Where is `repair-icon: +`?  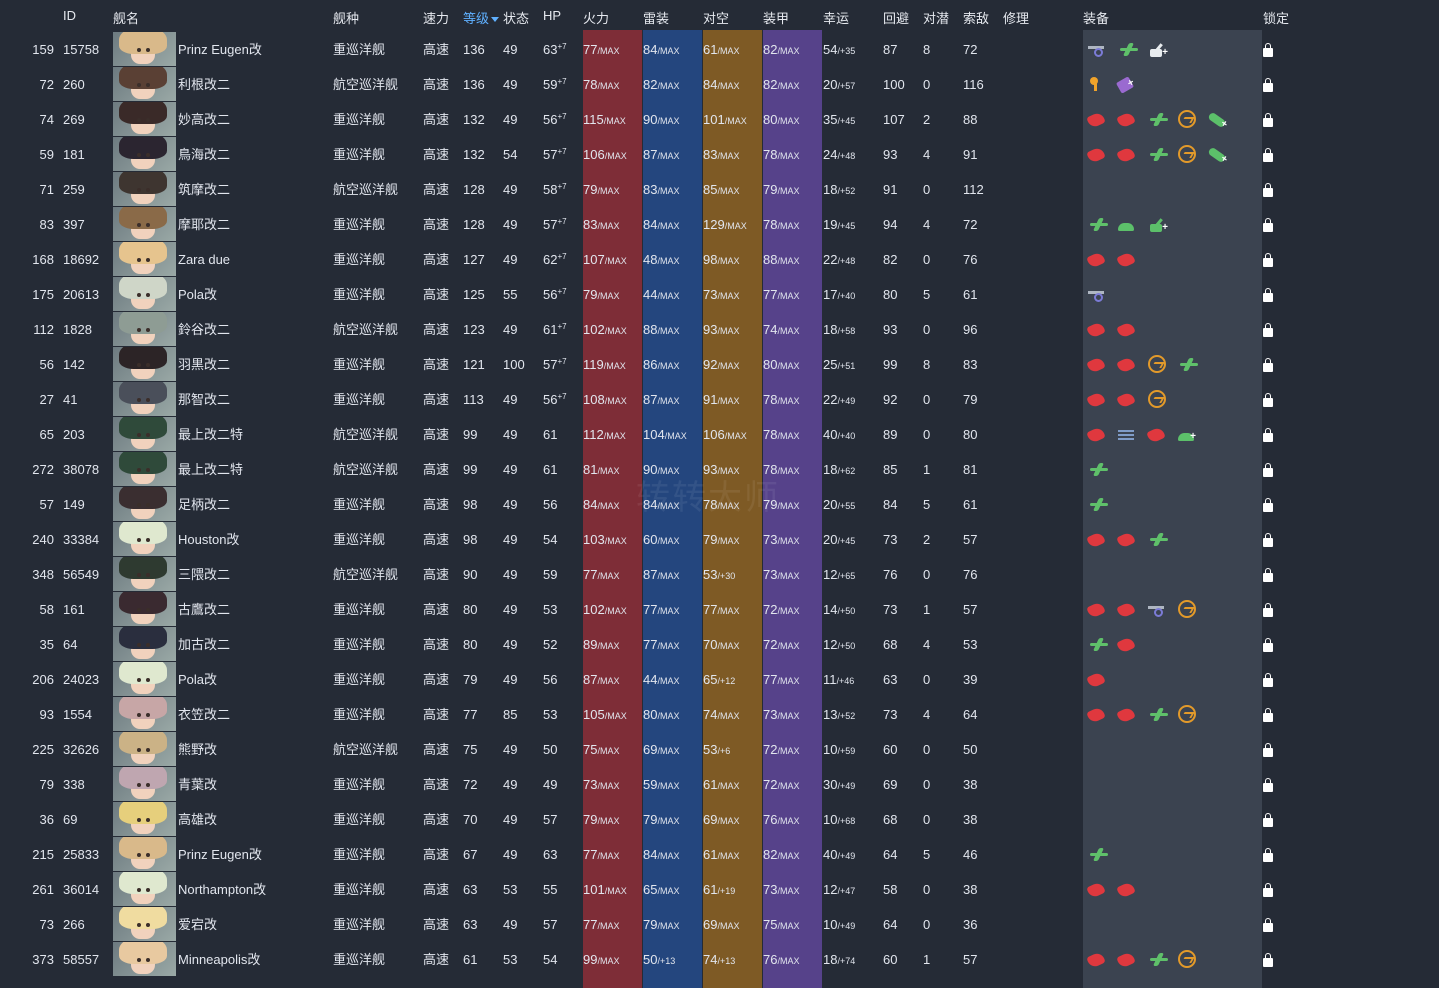
repair-icon: + is located at coordinates (1125, 85).